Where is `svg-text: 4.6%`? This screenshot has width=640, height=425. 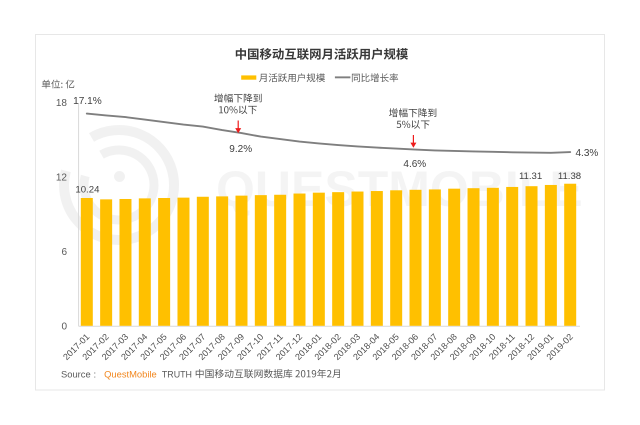
svg-text: 4.6% is located at coordinates (414, 164).